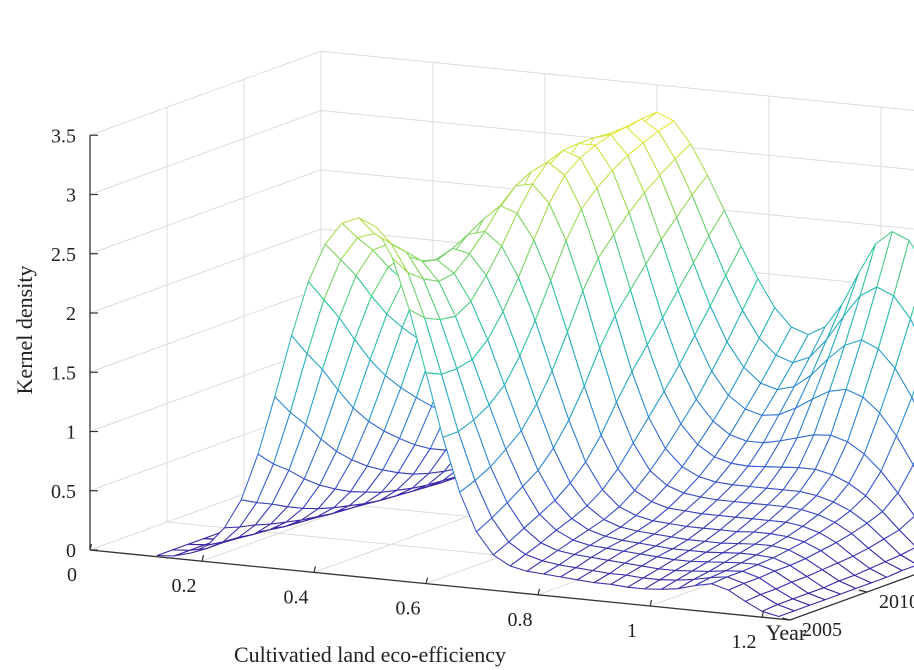 This screenshot has width=914, height=670. What do you see at coordinates (63, 255) in the screenshot?
I see `z-tick-label: 2.5` at bounding box center [63, 255].